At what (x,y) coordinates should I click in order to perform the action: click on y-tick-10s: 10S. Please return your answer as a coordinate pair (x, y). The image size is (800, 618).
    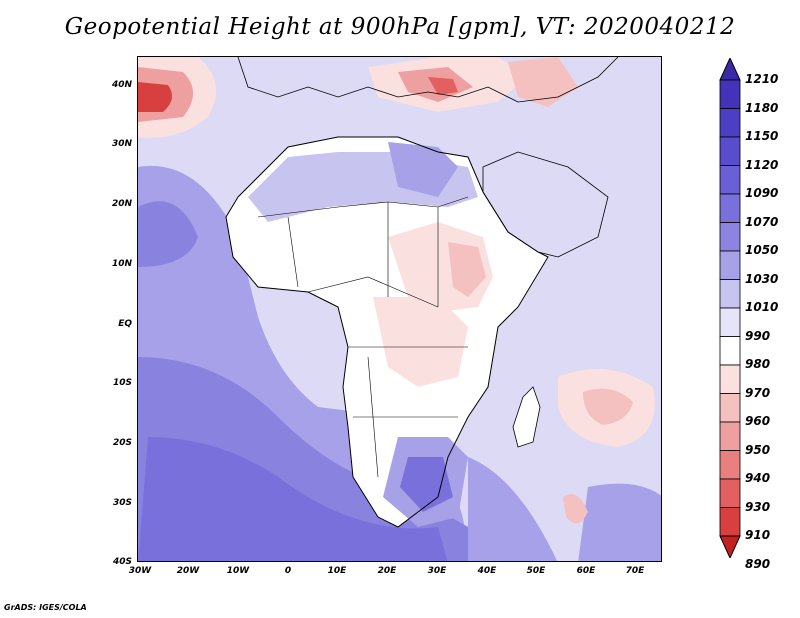
    Looking at the image, I should click on (122, 383).